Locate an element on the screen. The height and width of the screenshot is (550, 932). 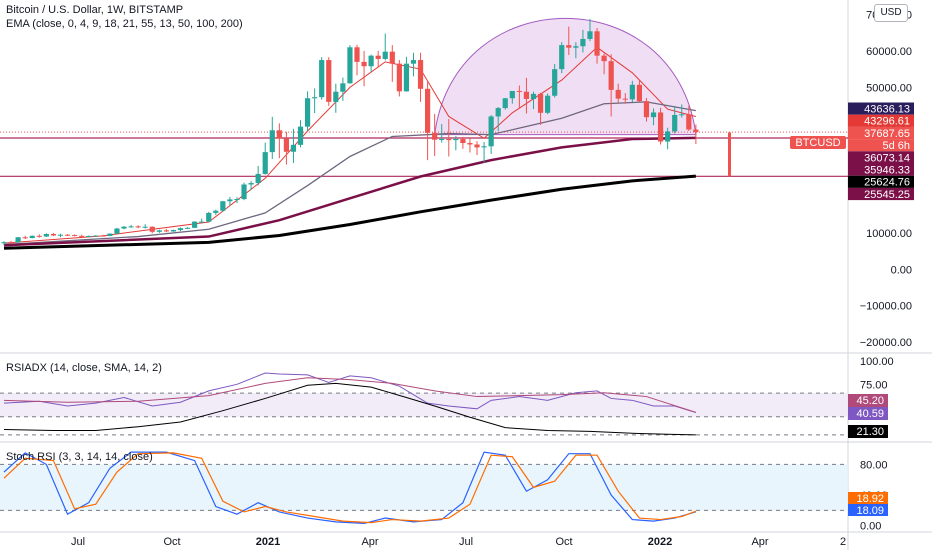
stoch-value-tag: 18.09 is located at coordinates (868, 510).